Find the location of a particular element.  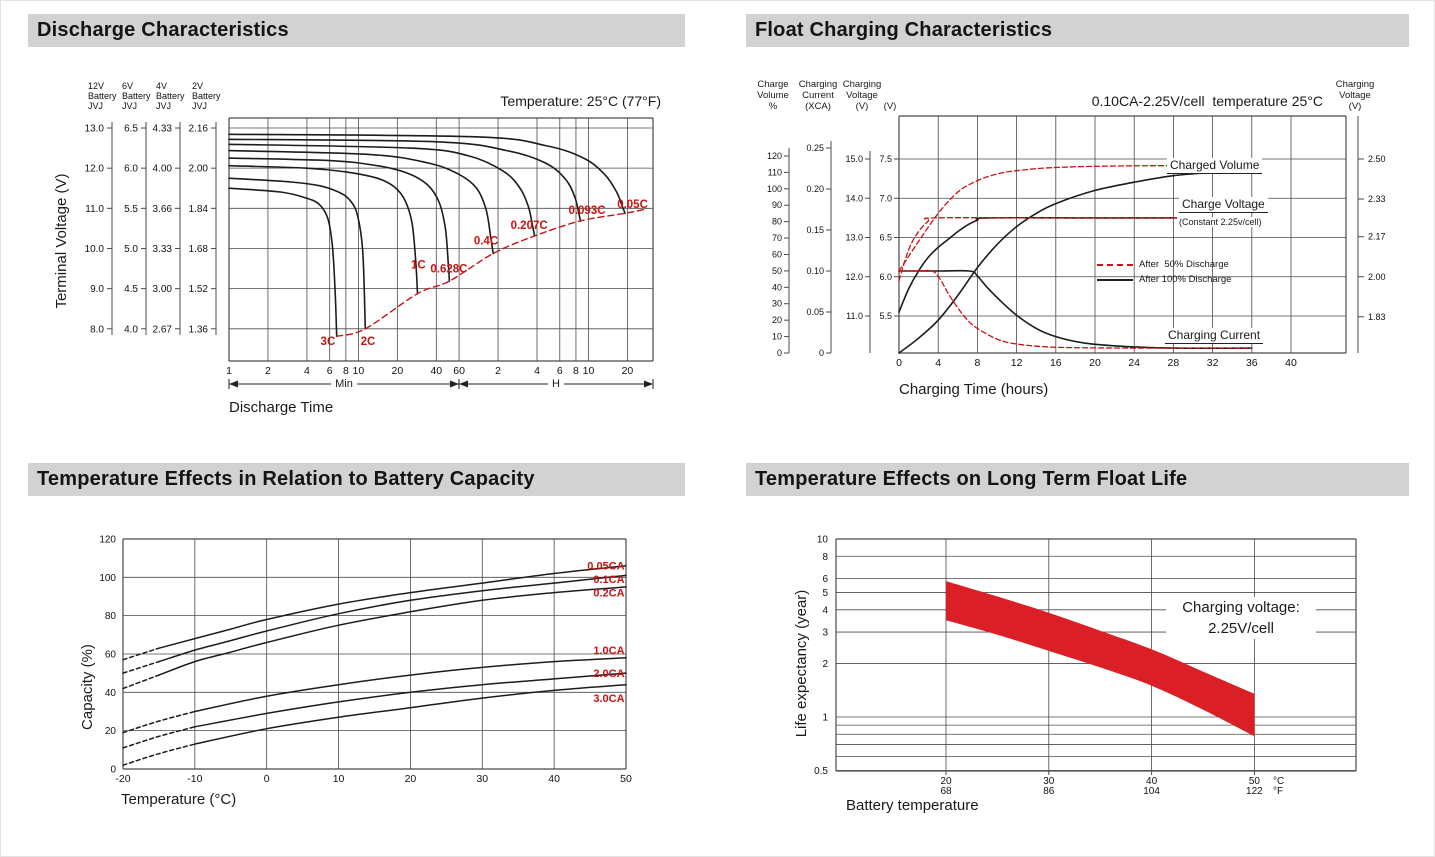

y-tick-years: 1 is located at coordinates (825, 718).